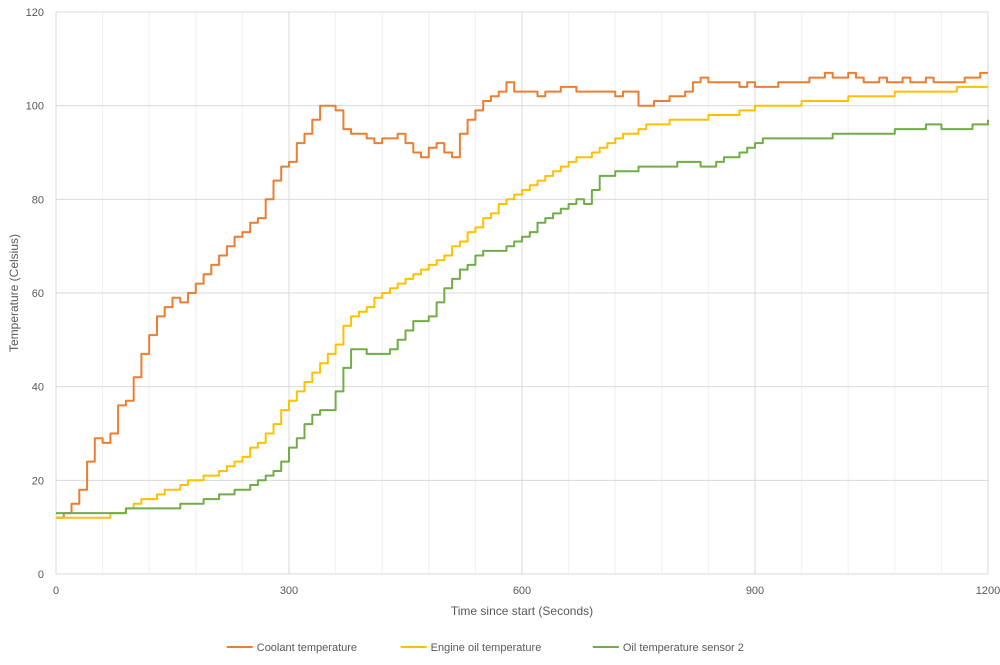 This screenshot has width=1000, height=665. Describe the element at coordinates (38, 481) in the screenshot. I see `y-tick-label: 20` at that location.